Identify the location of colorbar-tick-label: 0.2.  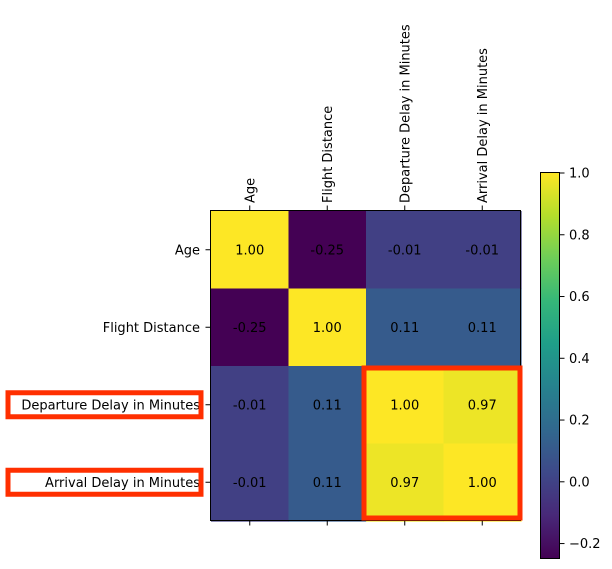
(579, 421).